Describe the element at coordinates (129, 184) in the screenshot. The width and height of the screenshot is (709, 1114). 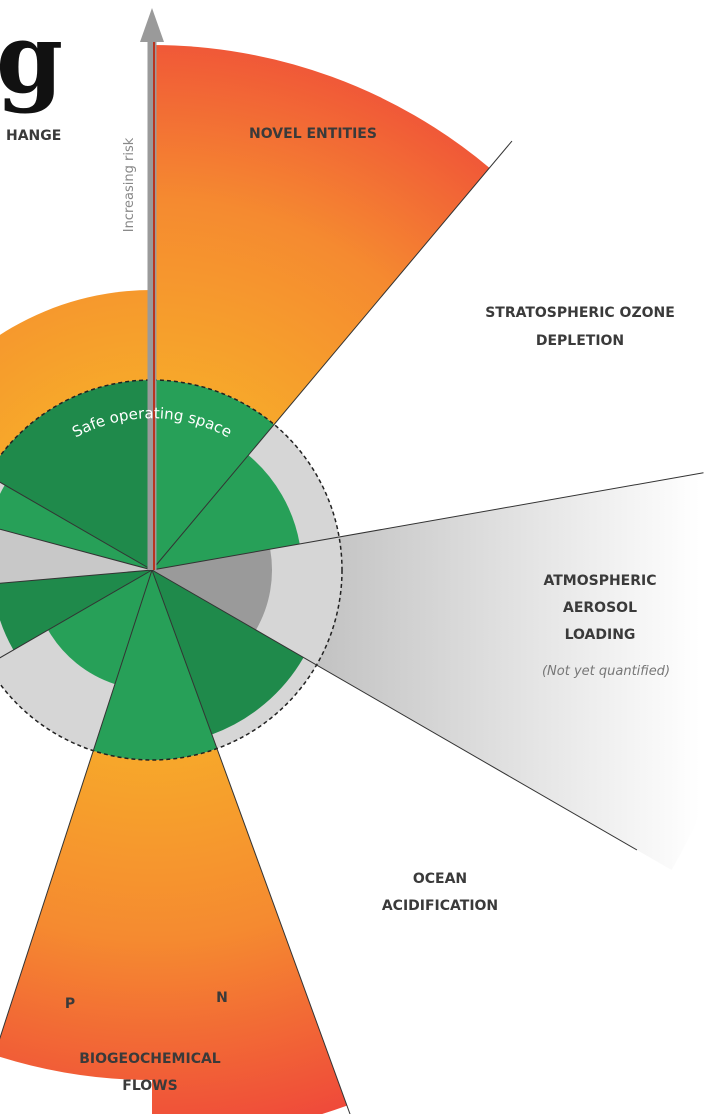
I see `axis-label: Increasing risk` at that location.